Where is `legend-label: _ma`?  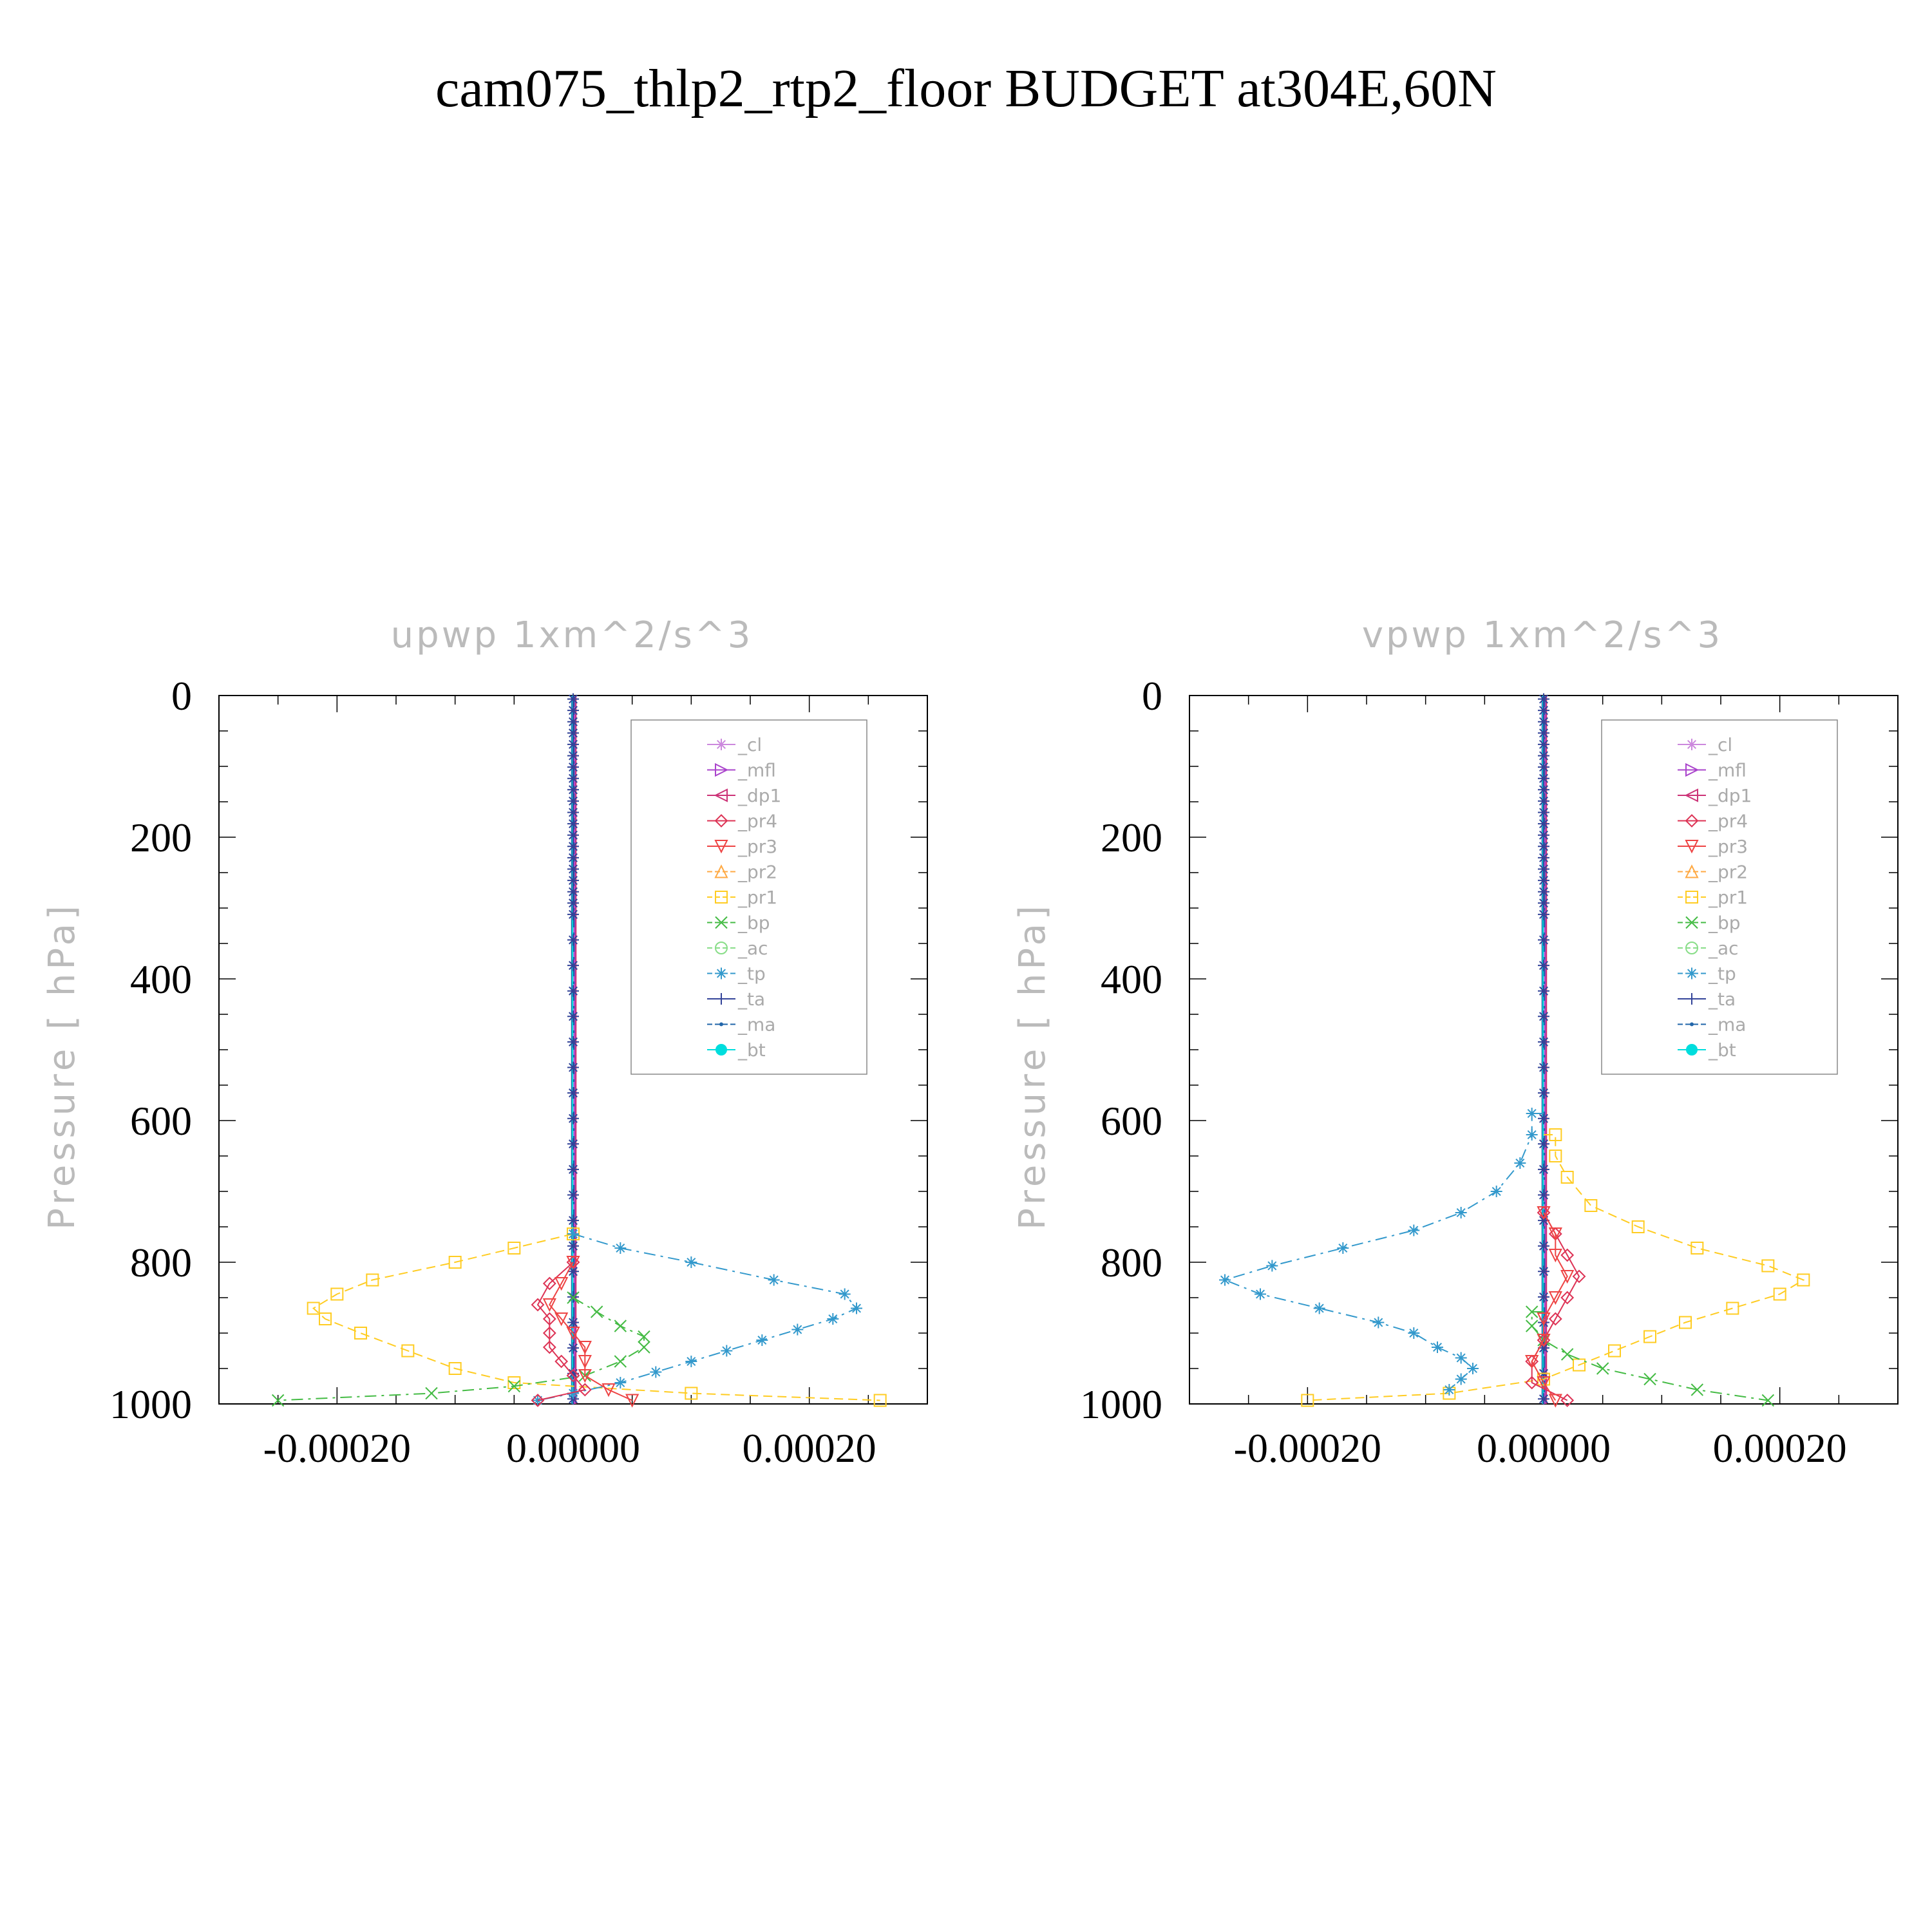 legend-label: _ma is located at coordinates (1727, 1025).